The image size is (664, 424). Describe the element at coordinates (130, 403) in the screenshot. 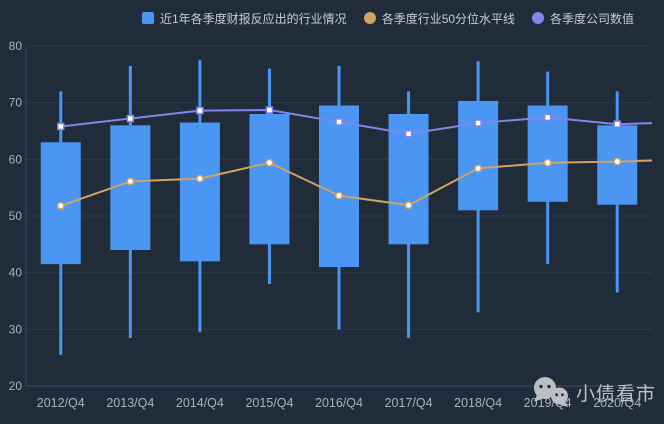

I see `x-axis-tick-label: 2013/Q4` at that location.